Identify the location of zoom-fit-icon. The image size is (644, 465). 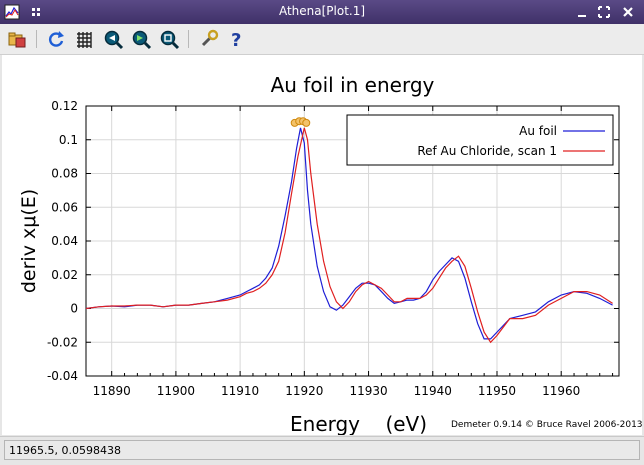
(169, 39).